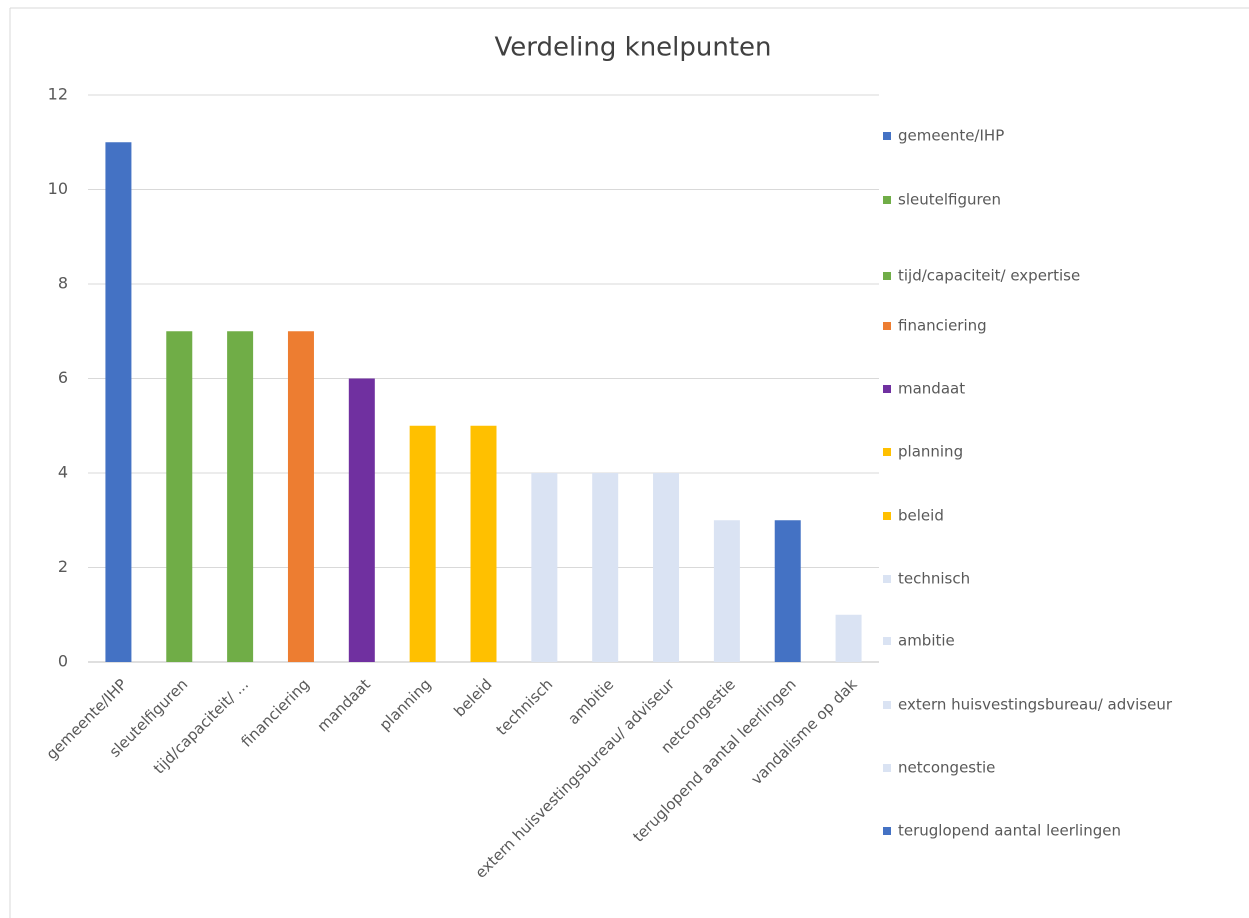 This screenshot has height=918, width=1249. Describe the element at coordinates (804, 731) in the screenshot. I see `x-tick-label: vandalisme op dak` at that location.